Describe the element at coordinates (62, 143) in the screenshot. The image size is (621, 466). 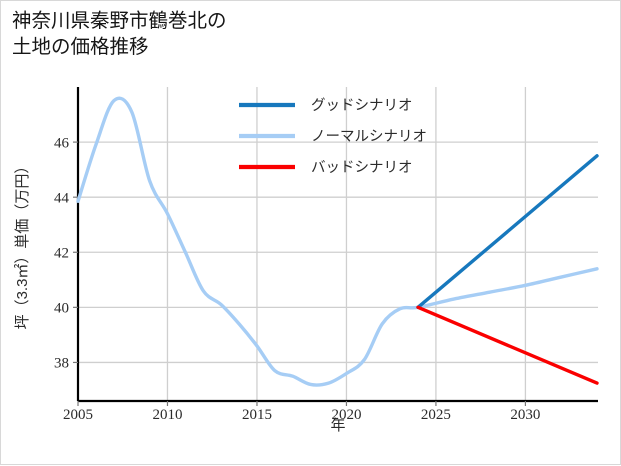
I see `svg-text: 46` at that location.